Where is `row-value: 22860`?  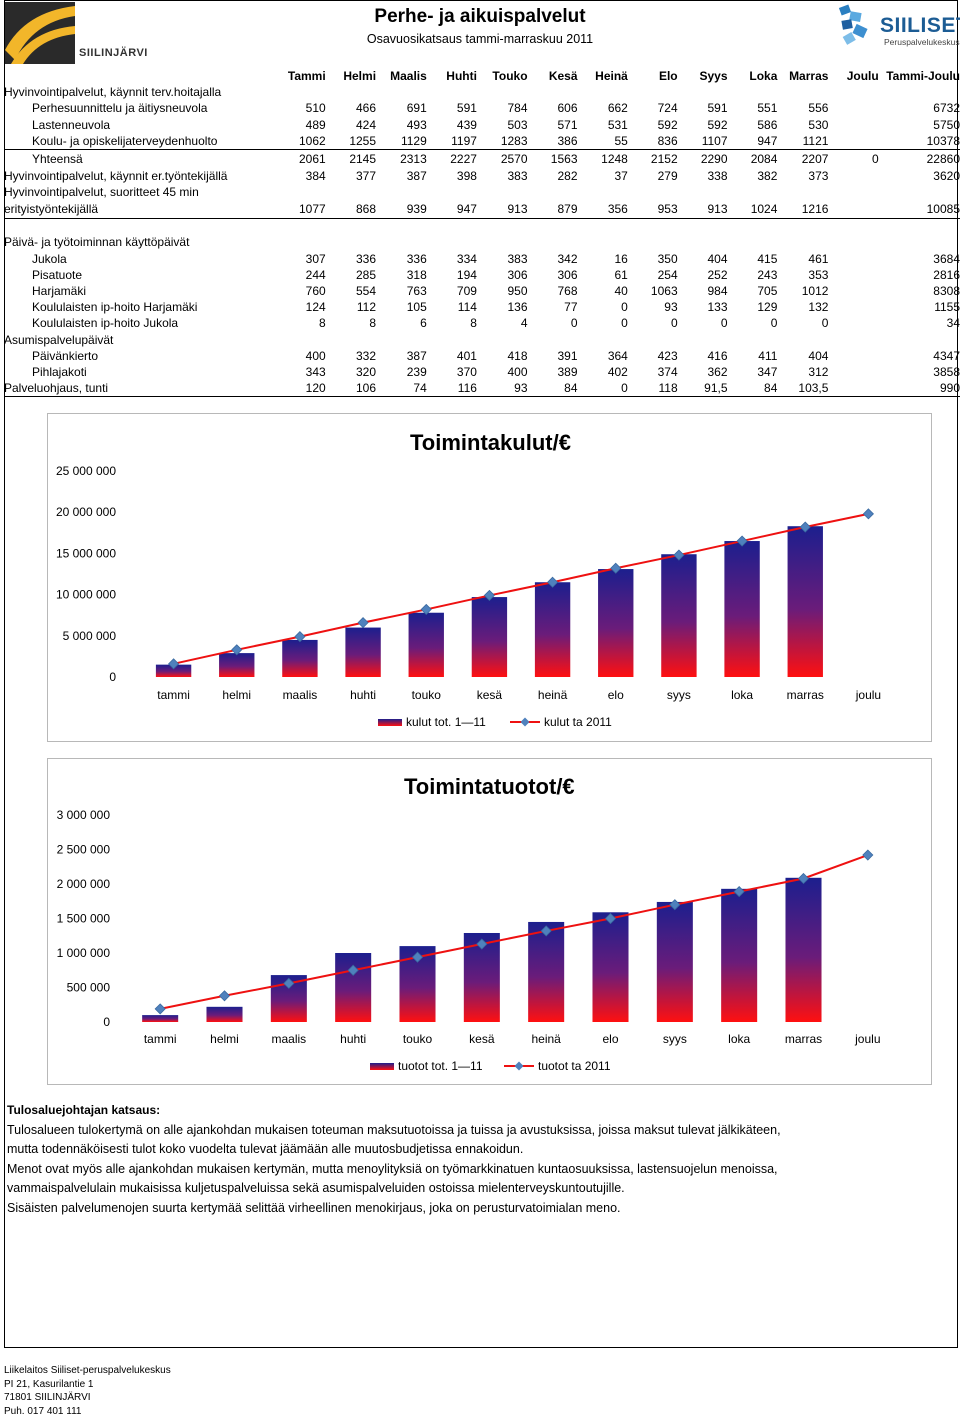 row-value: 22860 is located at coordinates (943, 158).